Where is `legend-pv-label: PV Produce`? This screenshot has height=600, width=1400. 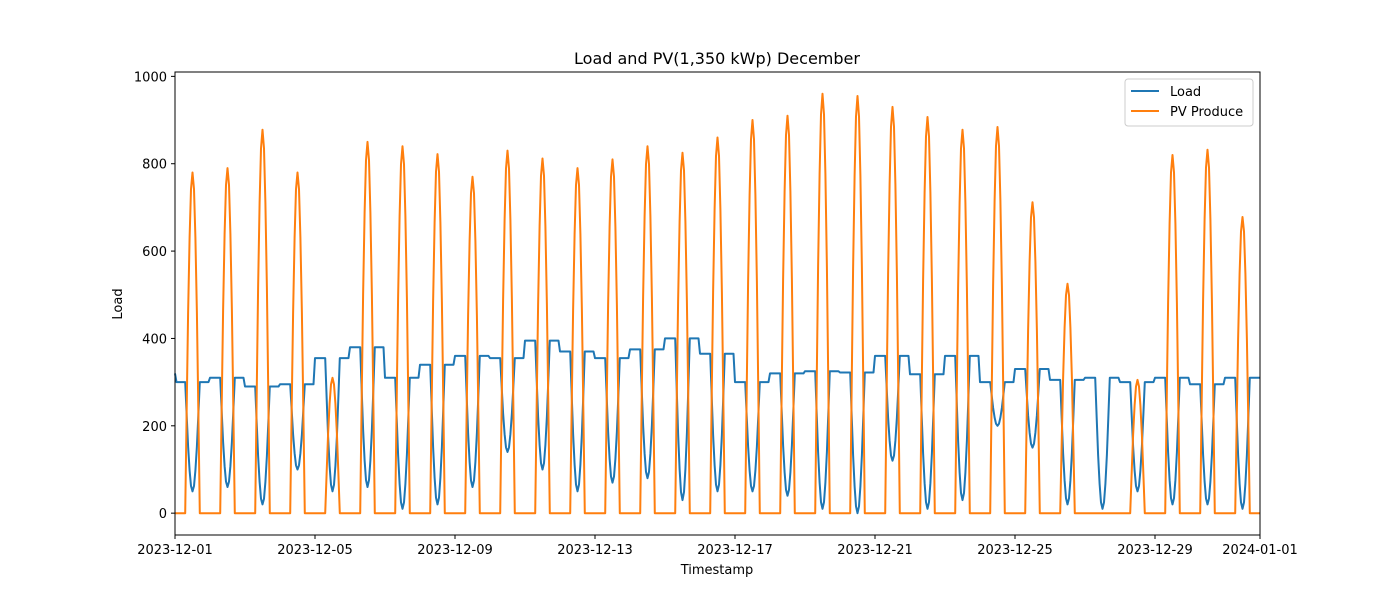 legend-pv-label: PV Produce is located at coordinates (1206, 112).